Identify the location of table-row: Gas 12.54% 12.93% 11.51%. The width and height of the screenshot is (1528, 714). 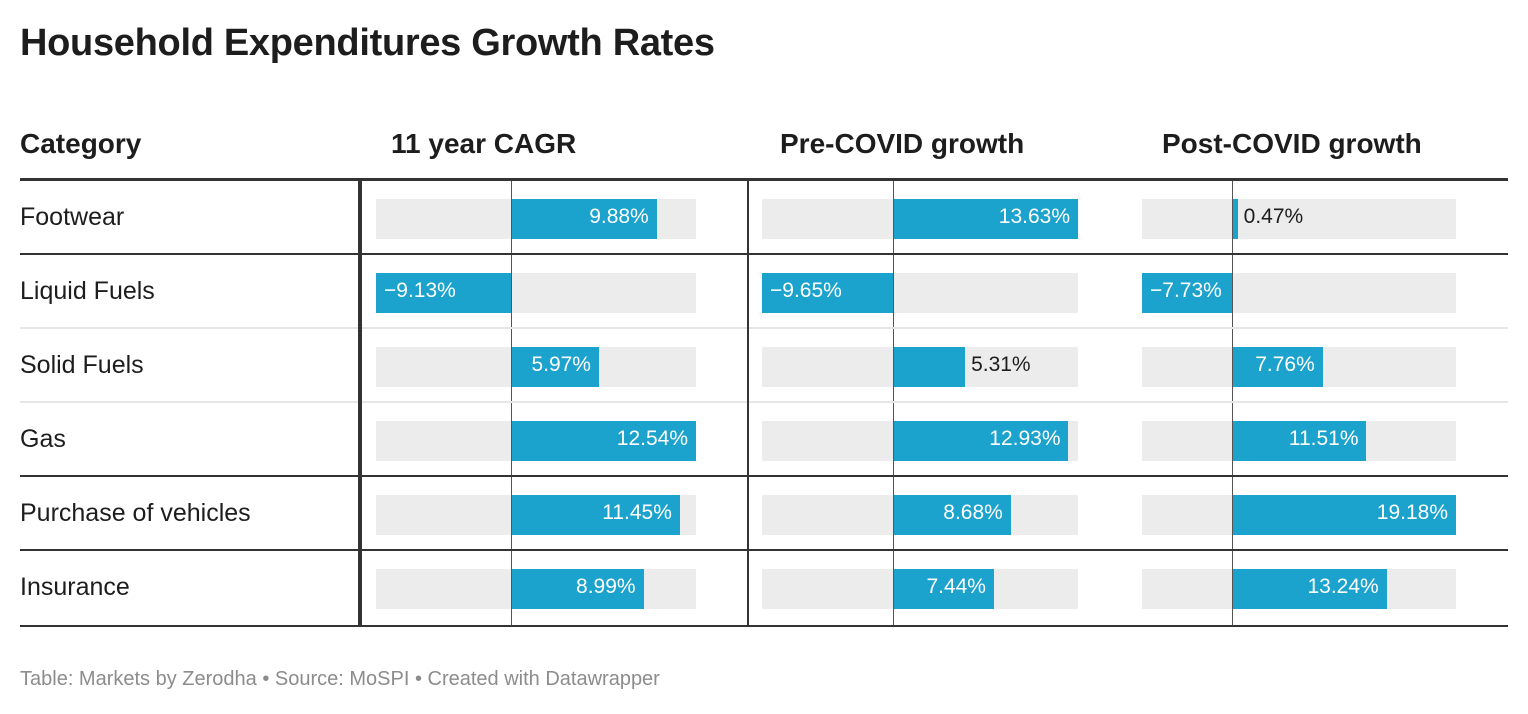
(764, 440).